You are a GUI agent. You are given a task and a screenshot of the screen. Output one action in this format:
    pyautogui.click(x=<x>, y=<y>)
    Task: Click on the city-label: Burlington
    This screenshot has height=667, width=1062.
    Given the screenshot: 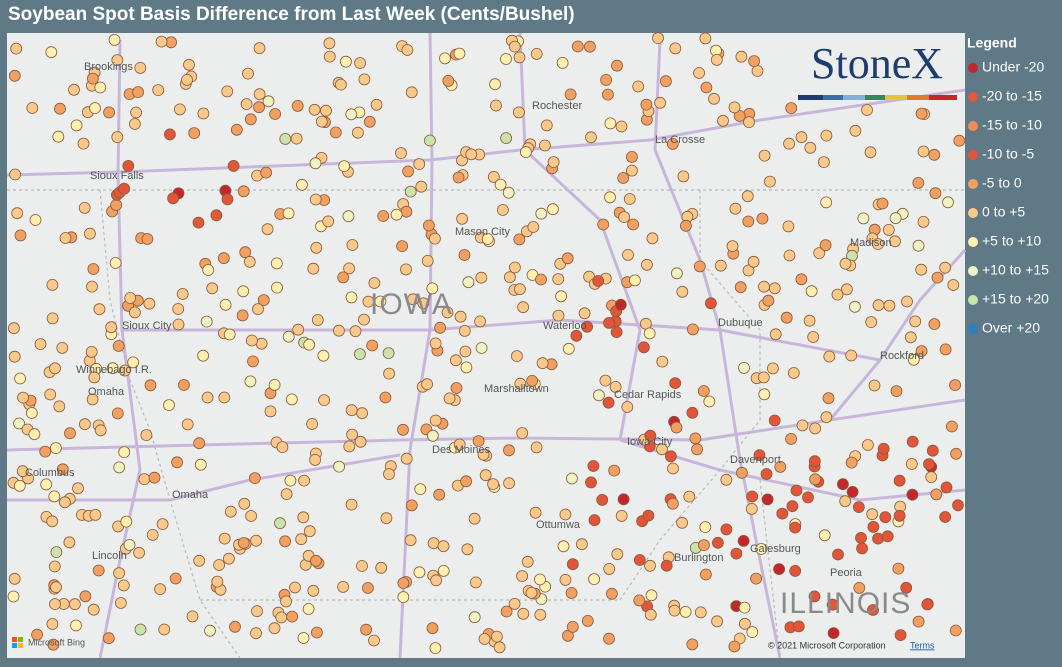 What is the action you would take?
    pyautogui.click(x=699, y=558)
    